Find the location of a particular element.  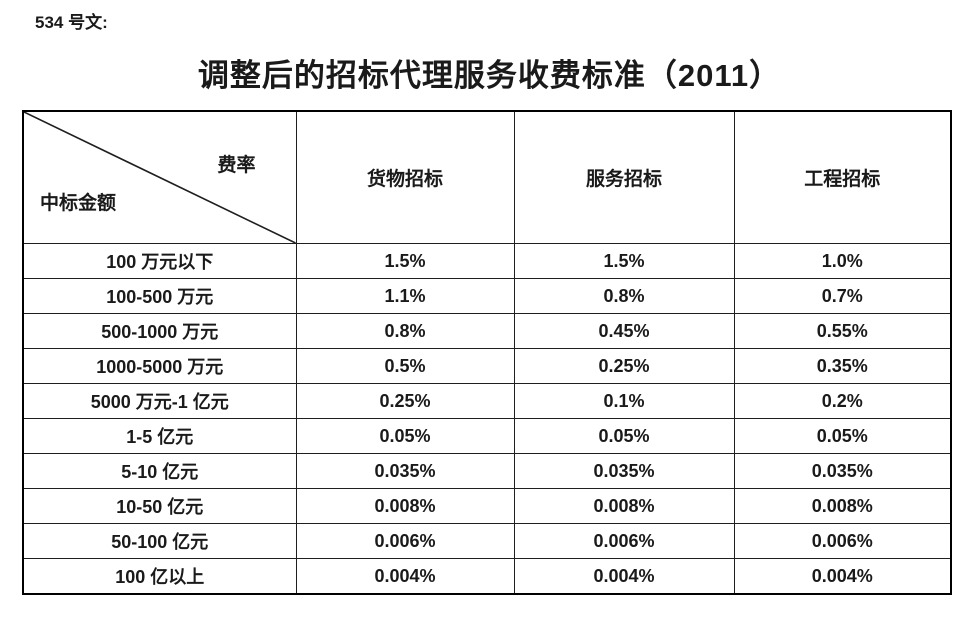

table-row: 500-1000 万元 0.8% 0.45% 0.55% is located at coordinates (487, 331).